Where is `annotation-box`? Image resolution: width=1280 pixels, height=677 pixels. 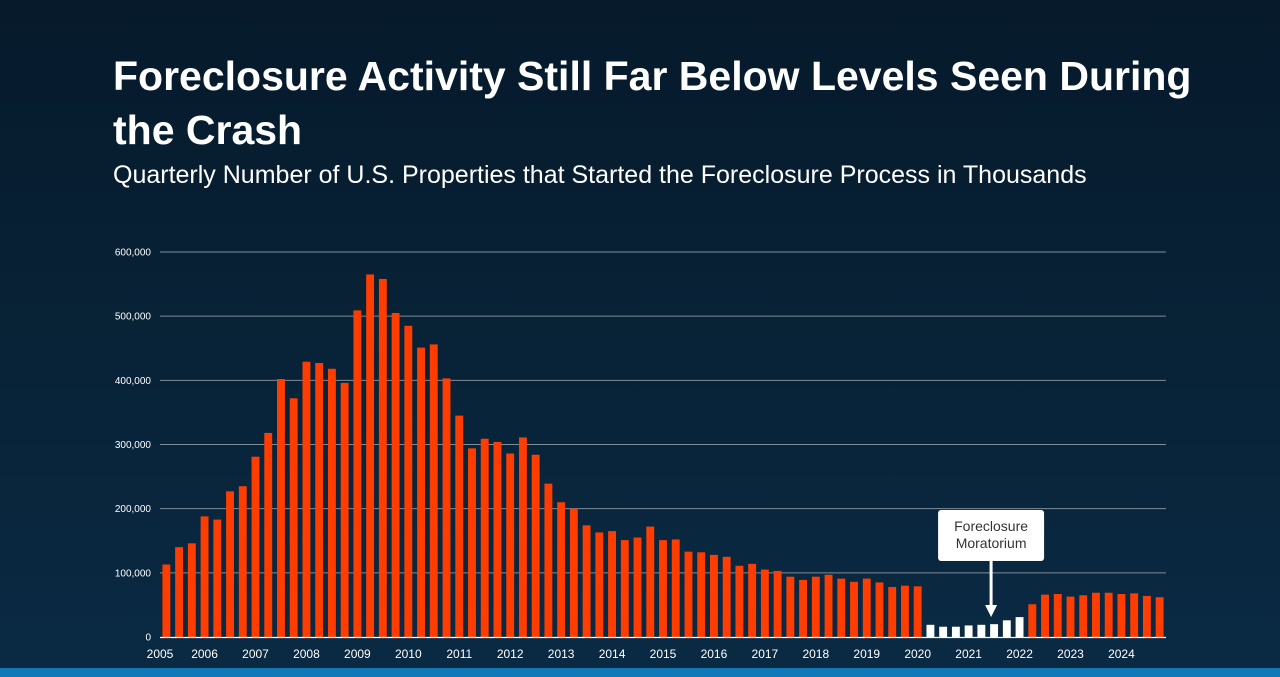 annotation-box is located at coordinates (991, 535).